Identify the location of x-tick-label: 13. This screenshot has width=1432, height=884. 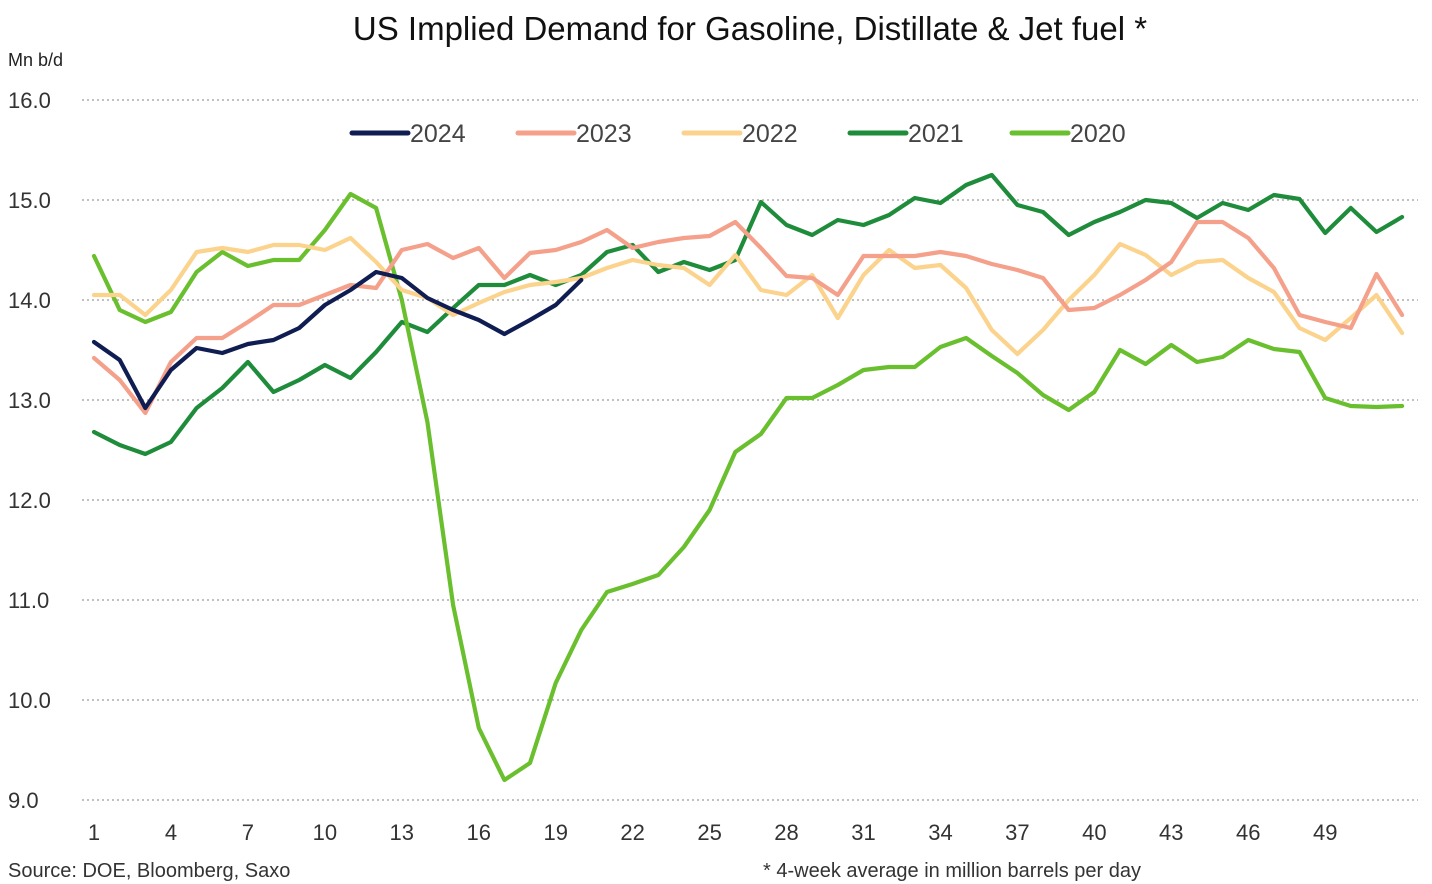
(402, 832).